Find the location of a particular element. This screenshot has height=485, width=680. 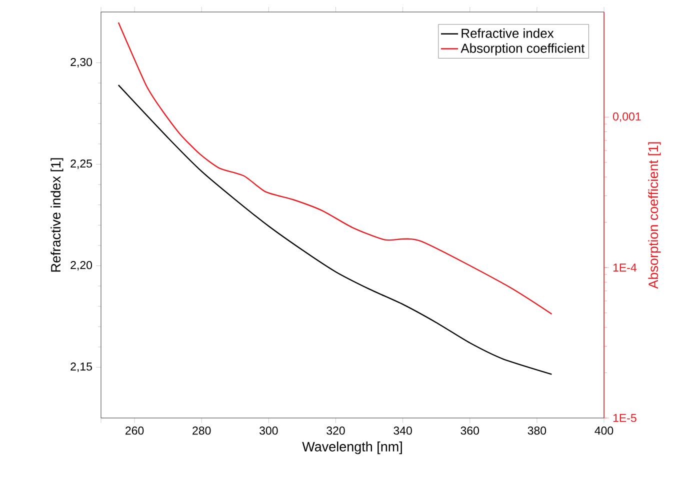

y2-tick-label: 1E-5 is located at coordinates (624, 418).